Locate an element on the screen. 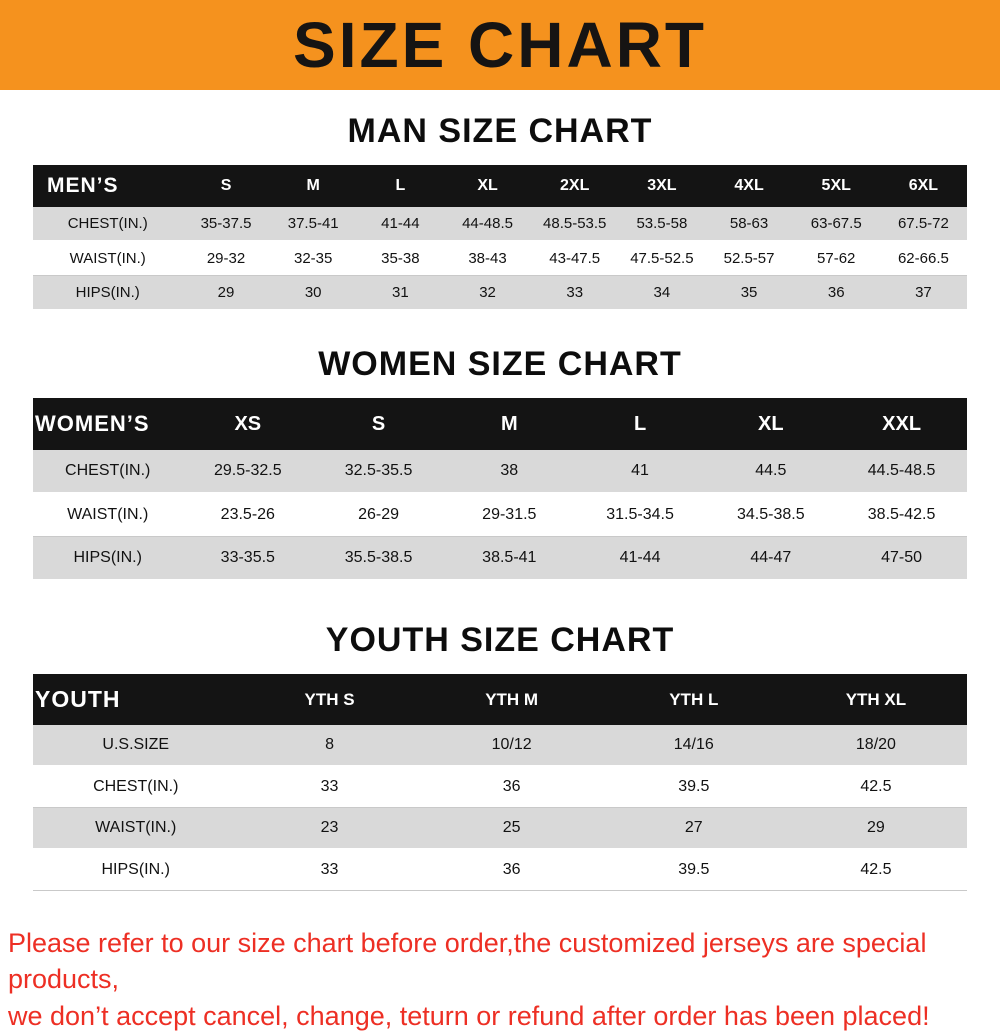  size-column-header: 3XL is located at coordinates (662, 185).